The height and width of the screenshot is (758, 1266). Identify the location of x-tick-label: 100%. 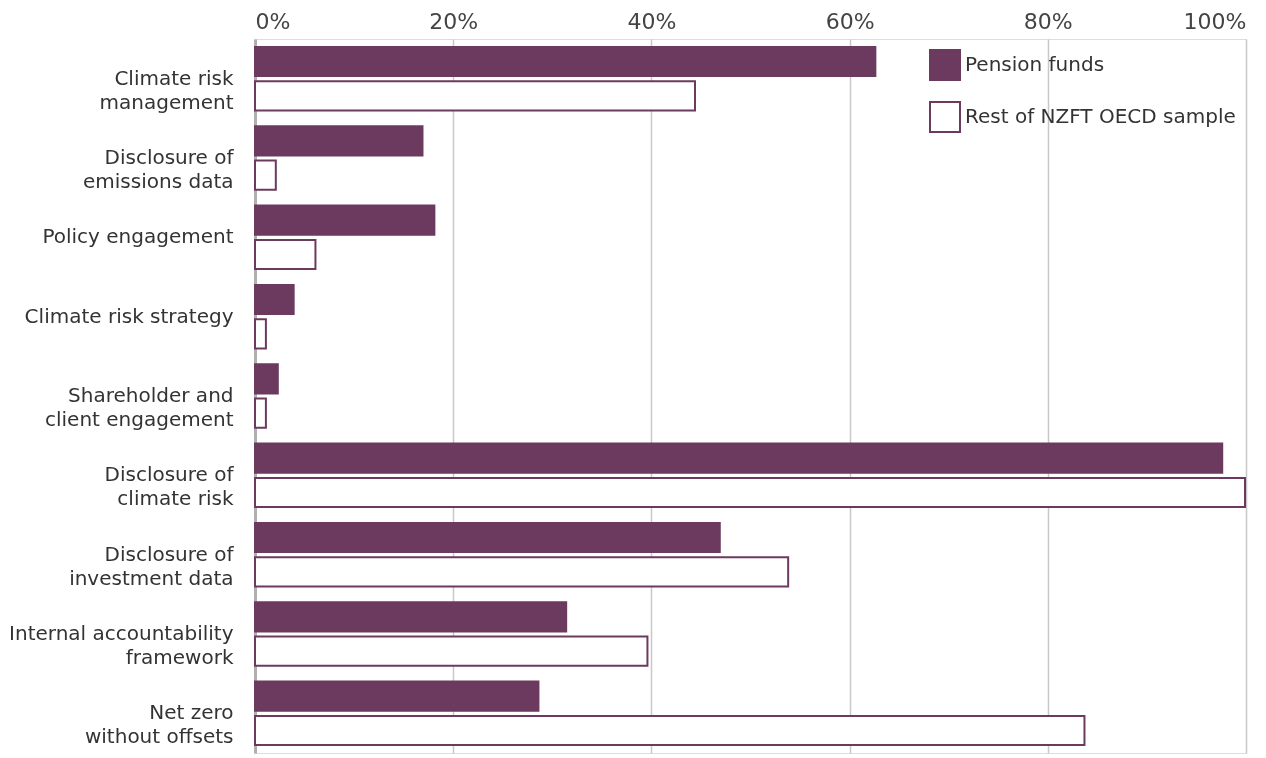
(1215, 21).